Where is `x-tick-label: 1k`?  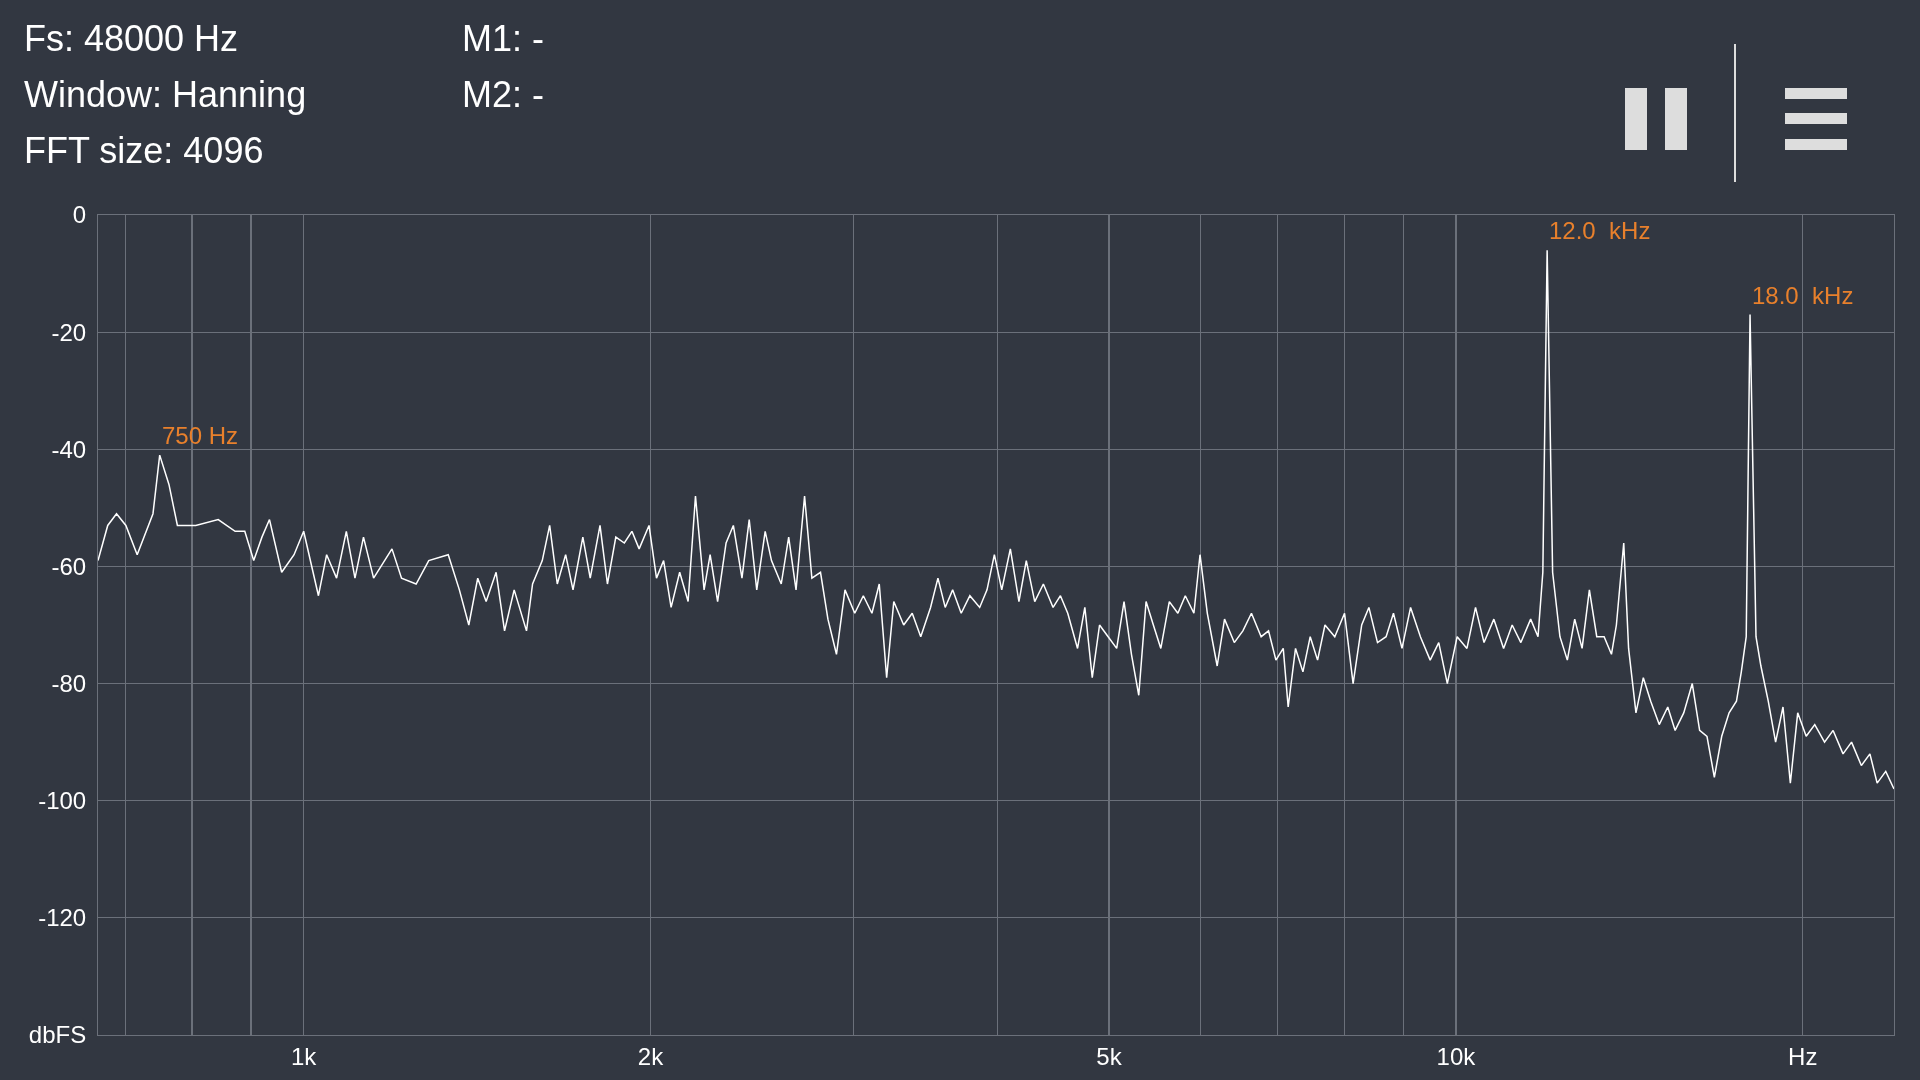 x-tick-label: 1k is located at coordinates (304, 1056).